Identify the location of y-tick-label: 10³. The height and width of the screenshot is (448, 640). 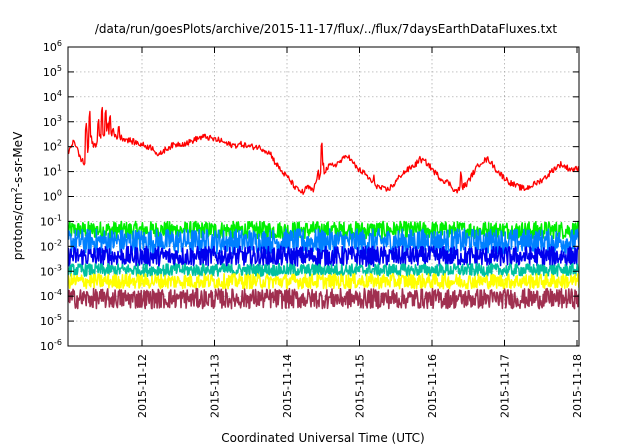
(52, 121).